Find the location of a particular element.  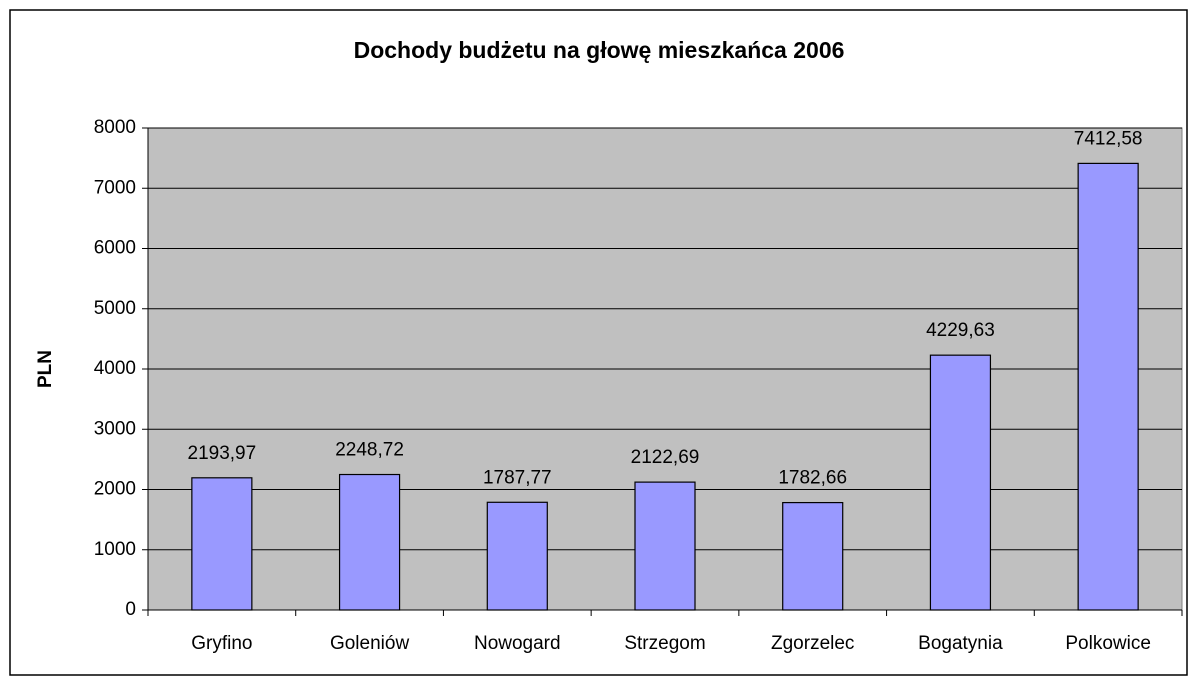

x-tick-label: Bogatynia is located at coordinates (960, 643).